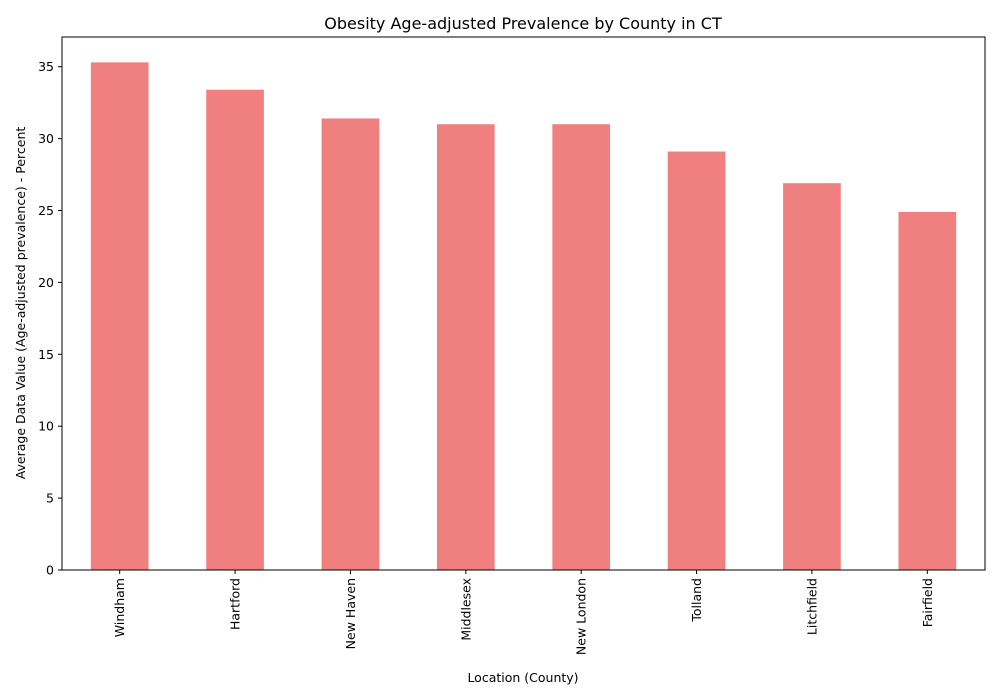 The width and height of the screenshot is (1000, 700). I want to click on bar-tolland, so click(696, 360).